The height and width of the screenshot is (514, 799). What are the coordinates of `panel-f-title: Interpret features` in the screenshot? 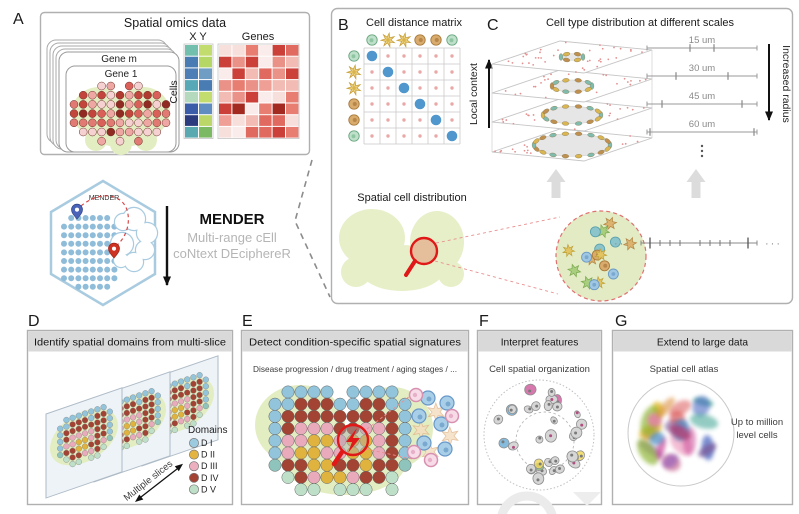 It's located at (540, 343).